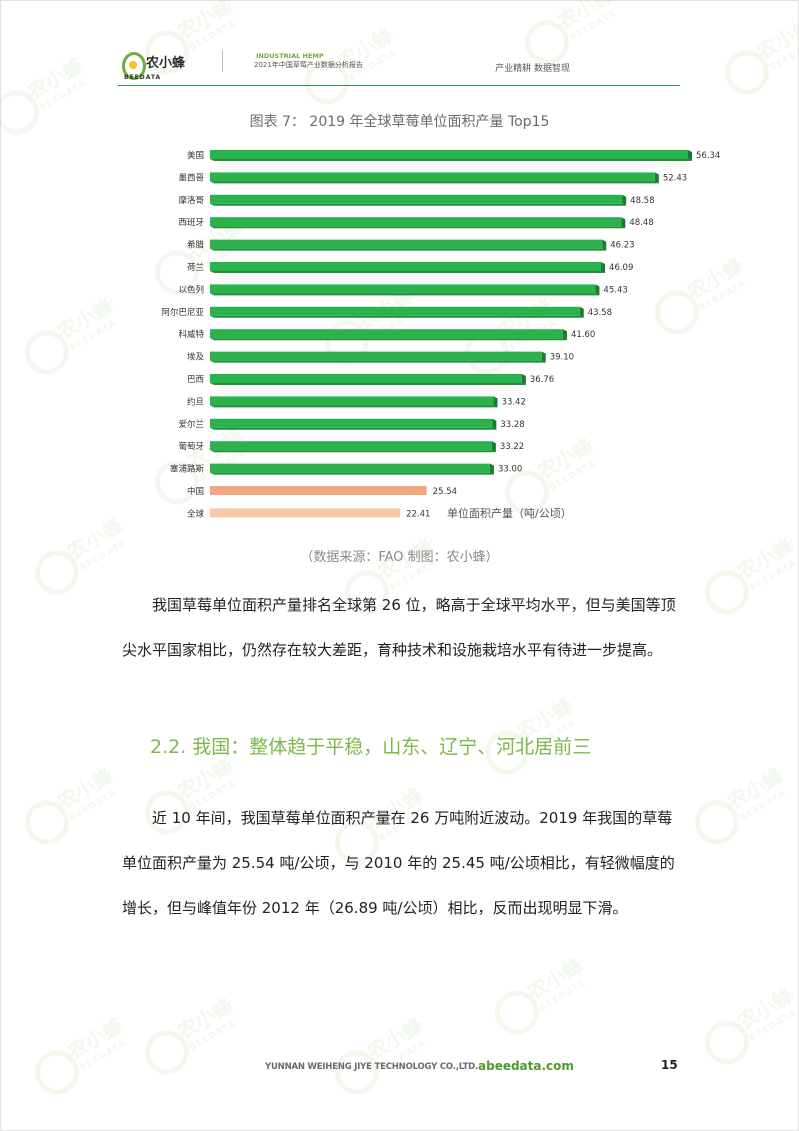 This screenshot has width=799, height=1131. Describe the element at coordinates (562, 358) in the screenshot. I see `data-label: 39.10` at that location.